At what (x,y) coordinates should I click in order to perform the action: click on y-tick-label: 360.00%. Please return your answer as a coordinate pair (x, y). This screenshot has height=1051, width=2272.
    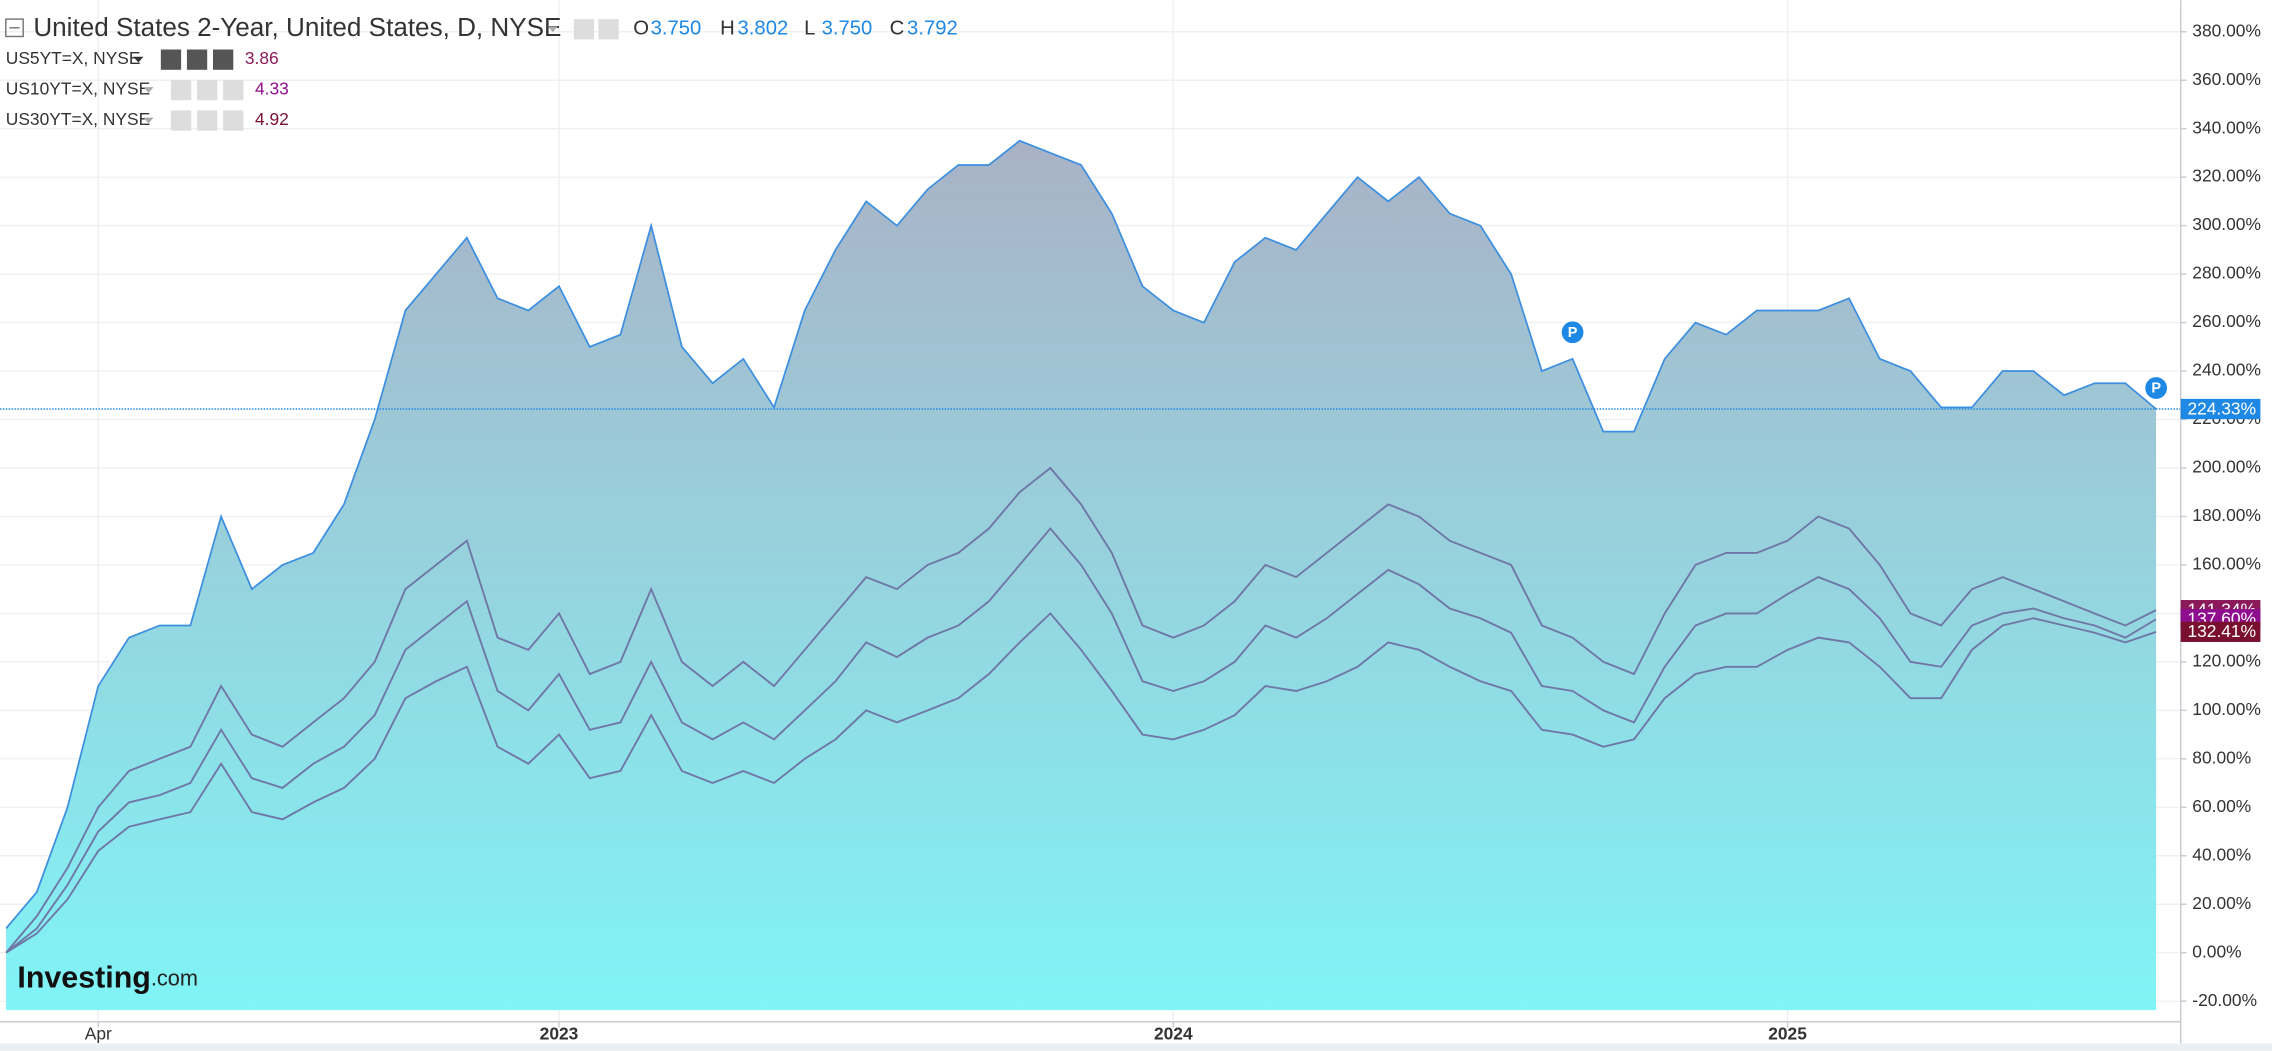
    Looking at the image, I should click on (2226, 79).